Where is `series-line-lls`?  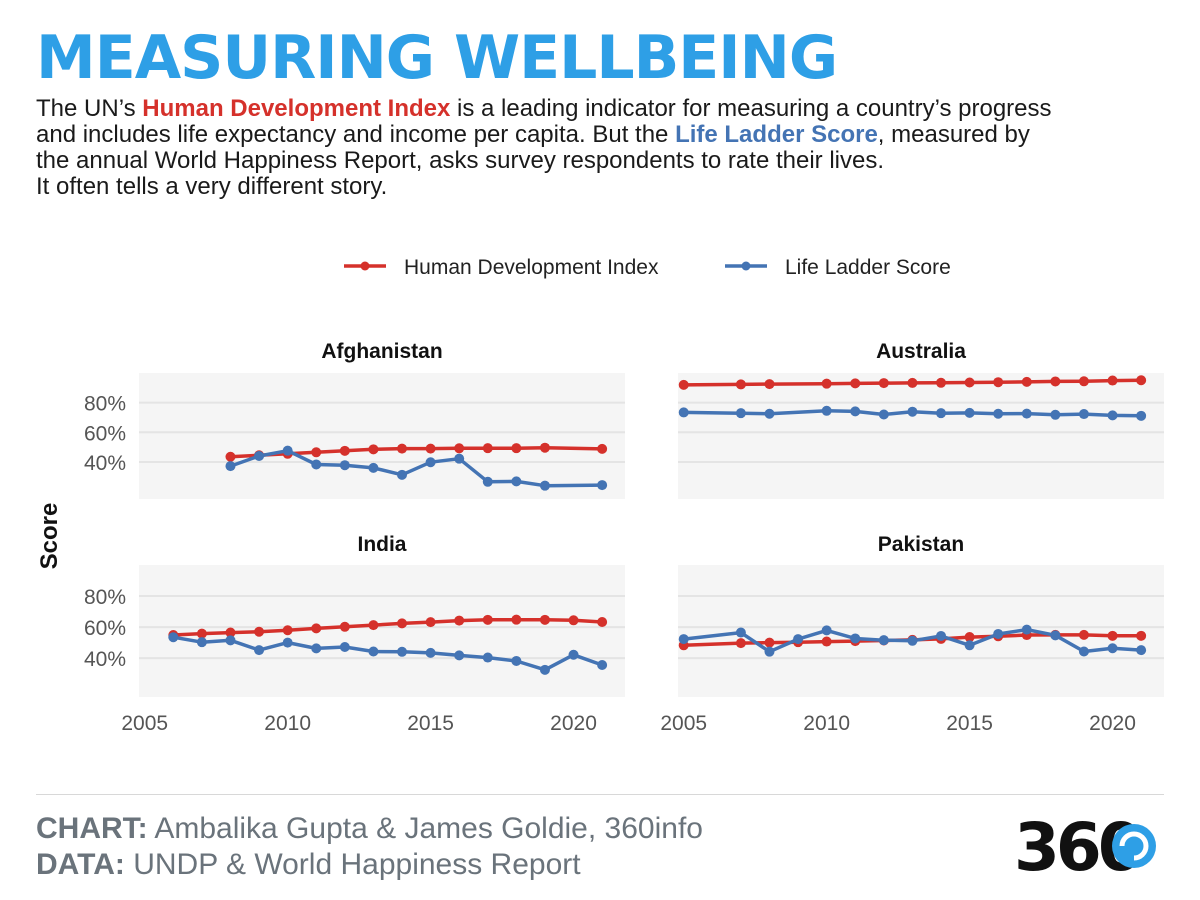 series-line-lls is located at coordinates (387, 653).